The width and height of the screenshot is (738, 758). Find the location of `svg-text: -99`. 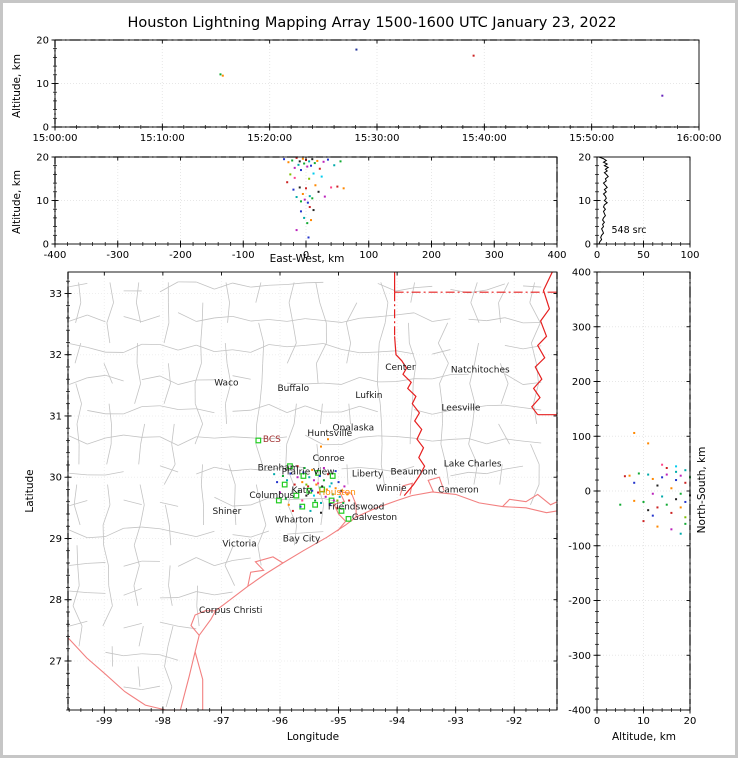

svg-text: -99 is located at coordinates (104, 721).